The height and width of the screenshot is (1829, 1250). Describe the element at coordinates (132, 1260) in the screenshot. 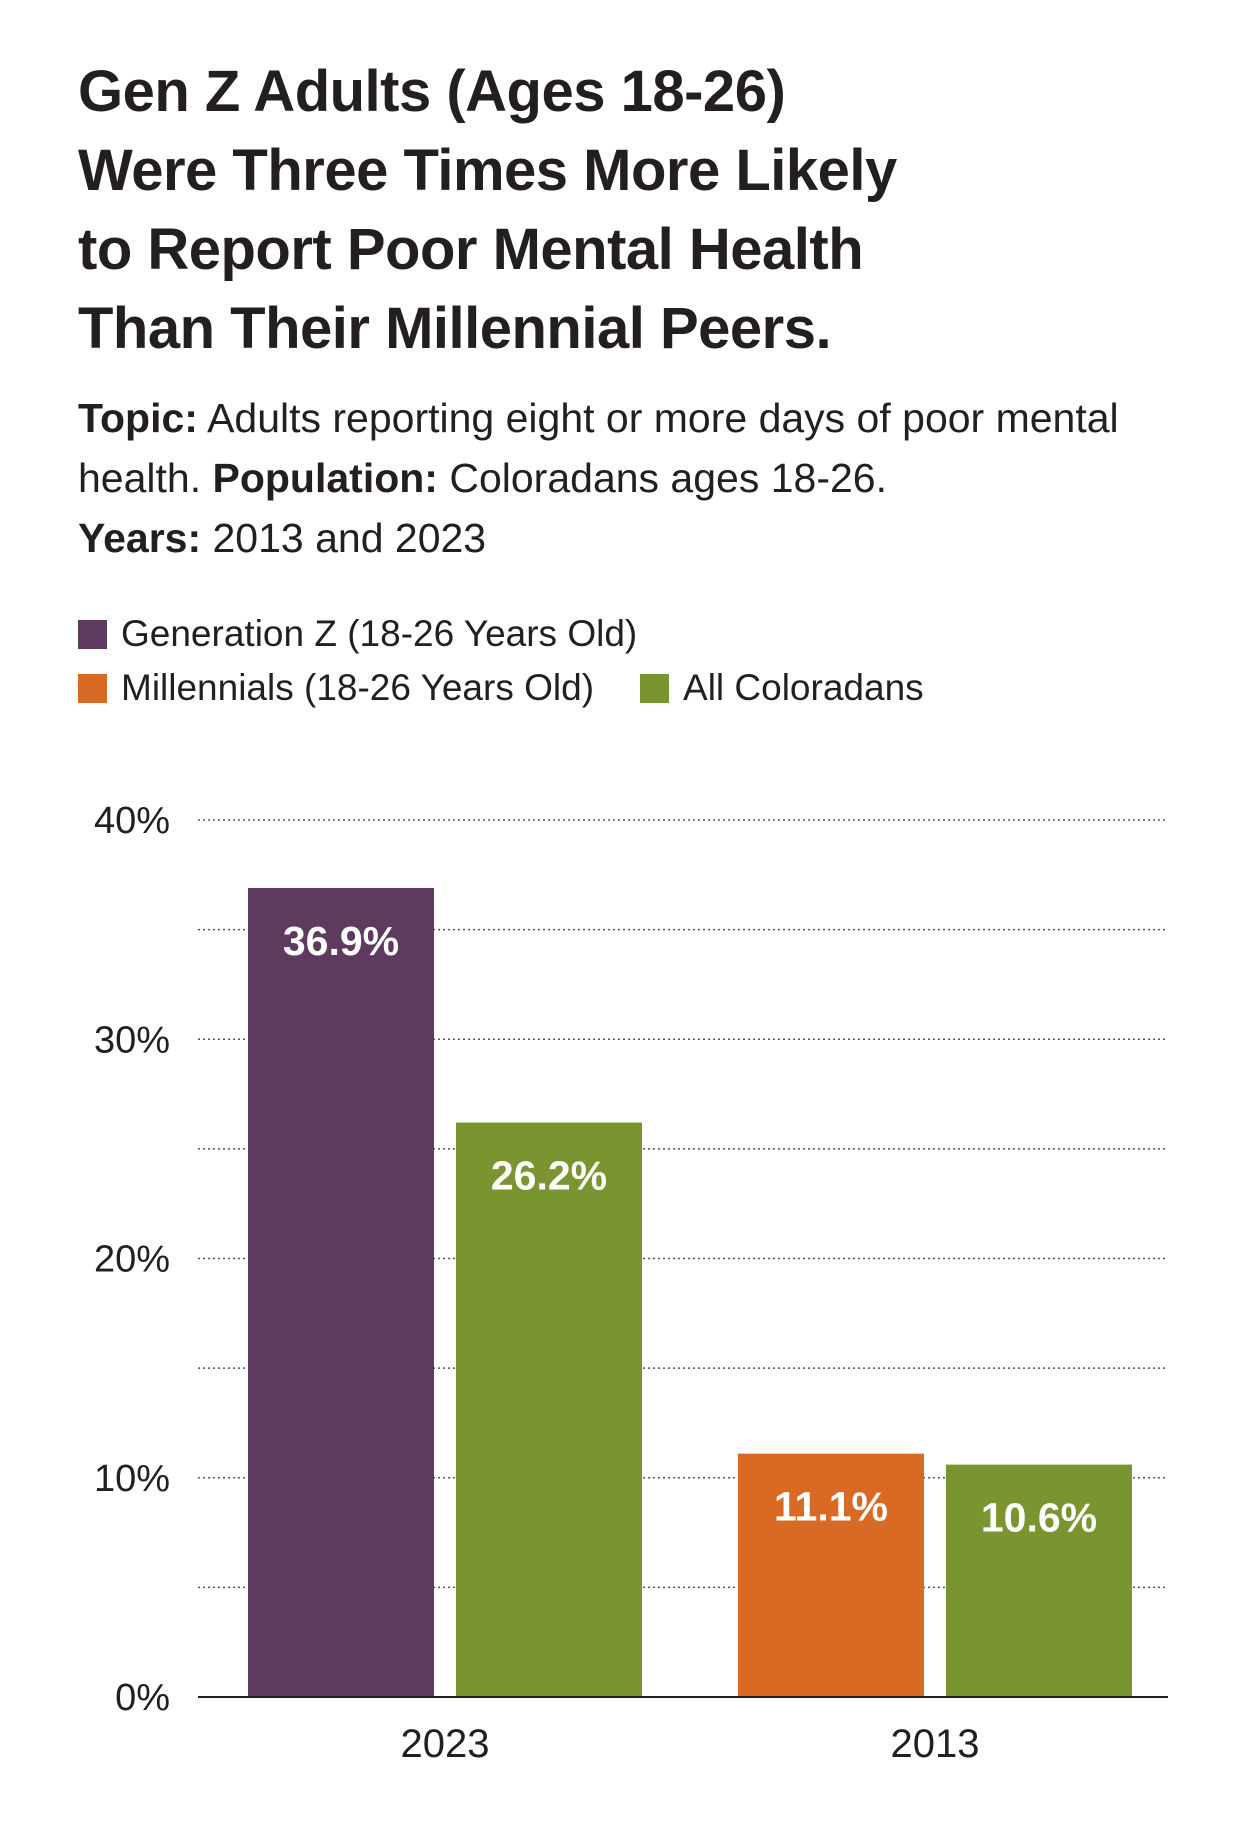

I see `y-tick-label: 20%` at that location.